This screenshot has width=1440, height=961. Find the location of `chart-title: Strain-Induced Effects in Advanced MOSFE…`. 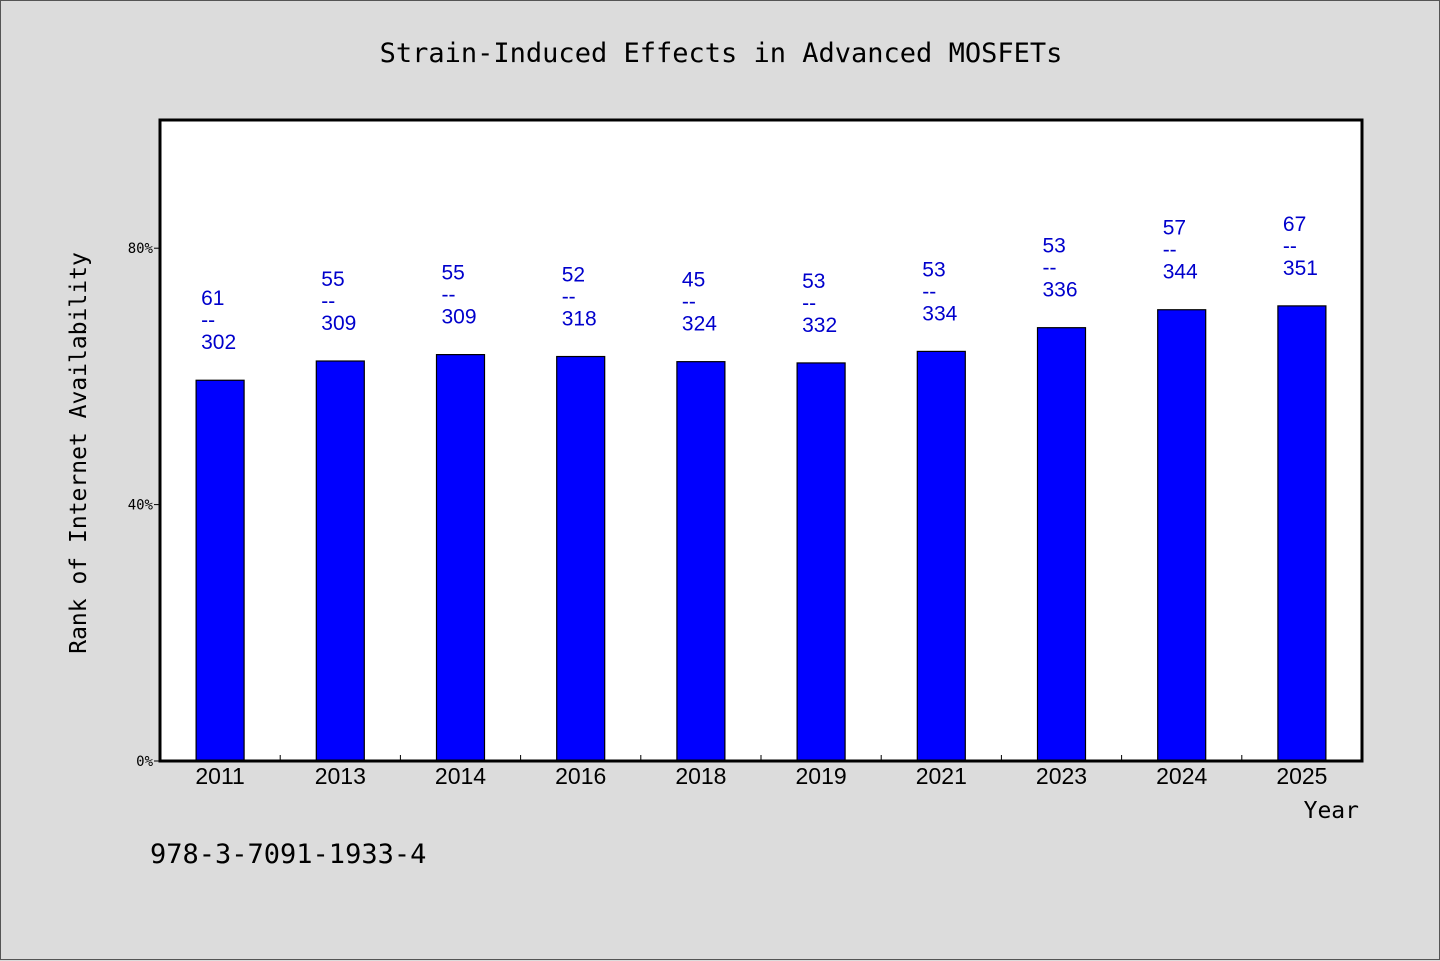

chart-title: Strain-Induced Effects in Advanced MOSFE… is located at coordinates (721, 53).